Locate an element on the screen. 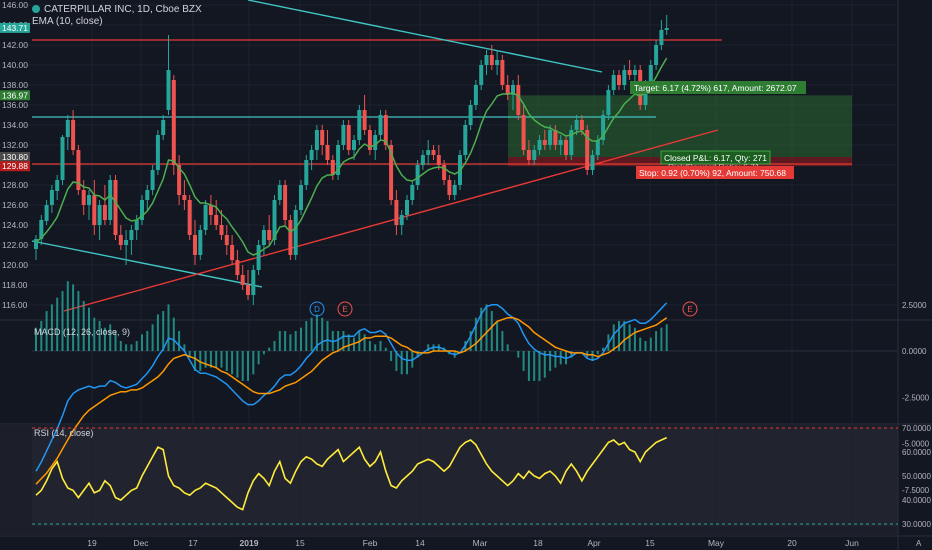  time-tick-label: 20 is located at coordinates (792, 543).